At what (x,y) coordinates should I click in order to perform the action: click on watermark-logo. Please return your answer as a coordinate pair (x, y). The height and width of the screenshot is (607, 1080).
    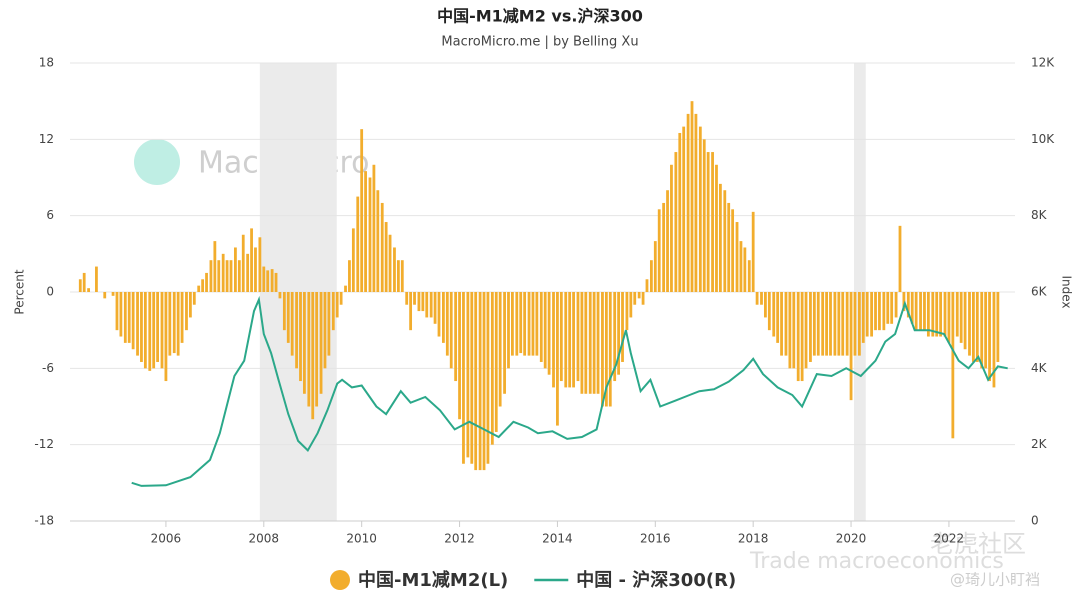
    Looking at the image, I should click on (157, 162).